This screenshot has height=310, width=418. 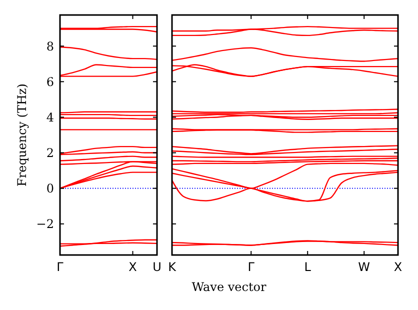 I want to click on y-tick-label: 2, so click(x=50, y=153).